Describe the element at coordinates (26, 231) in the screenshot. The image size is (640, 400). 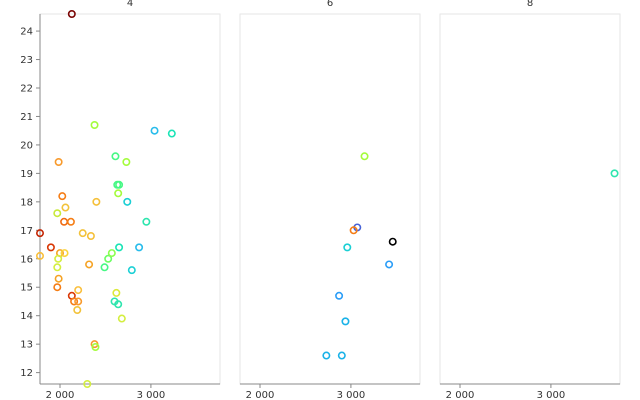
I see `y-tick-label: 17` at that location.